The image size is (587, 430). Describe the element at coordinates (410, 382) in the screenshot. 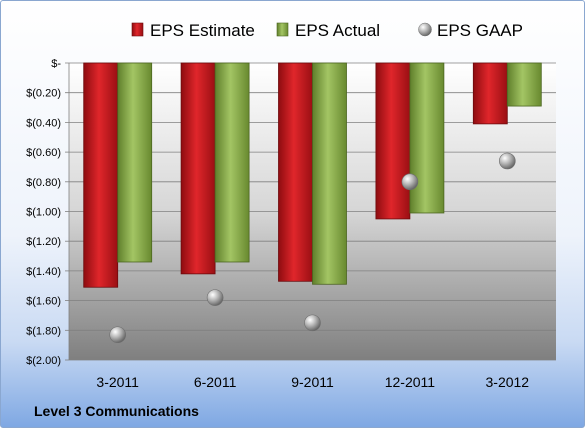

I see `x-tick-label: 12-2011` at that location.